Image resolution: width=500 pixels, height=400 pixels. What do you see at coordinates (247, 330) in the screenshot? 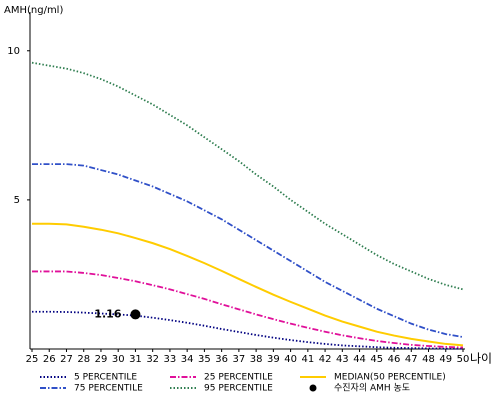
I see `series-line` at bounding box center [247, 330].